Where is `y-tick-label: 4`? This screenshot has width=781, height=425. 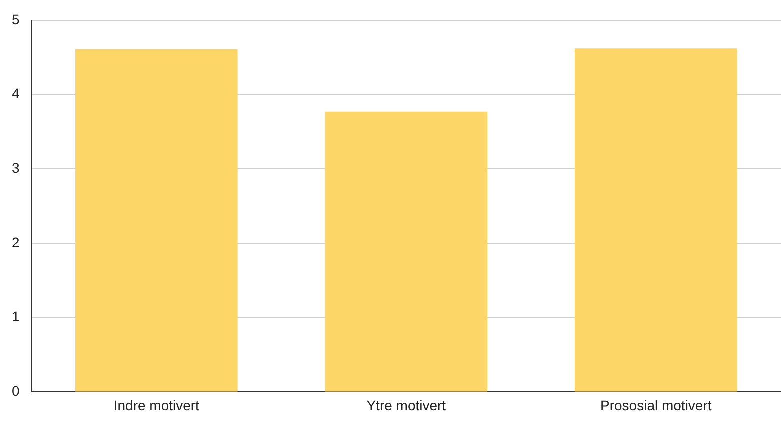
y-tick-label: 4 is located at coordinates (16, 94).